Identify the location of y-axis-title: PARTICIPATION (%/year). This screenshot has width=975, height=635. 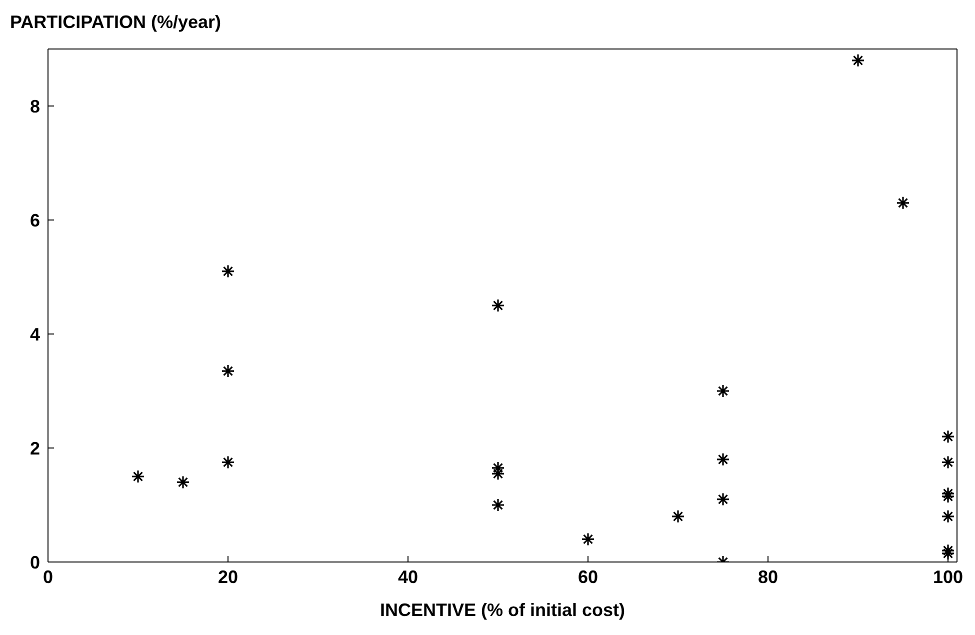
(116, 22).